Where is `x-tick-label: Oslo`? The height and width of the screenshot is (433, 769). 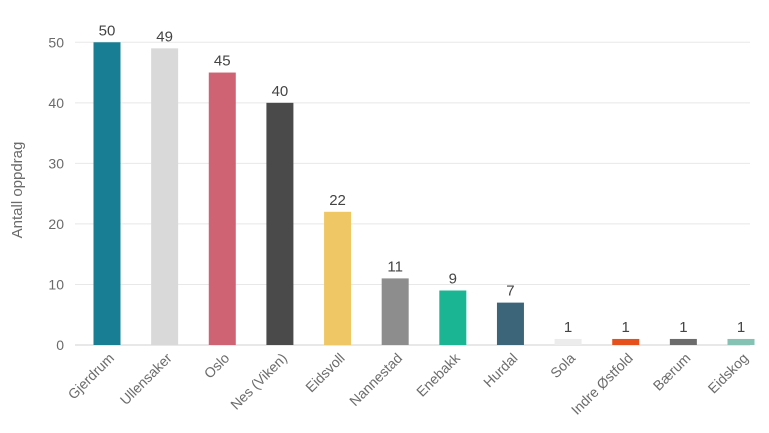
x-tick-label: Oslo is located at coordinates (217, 366).